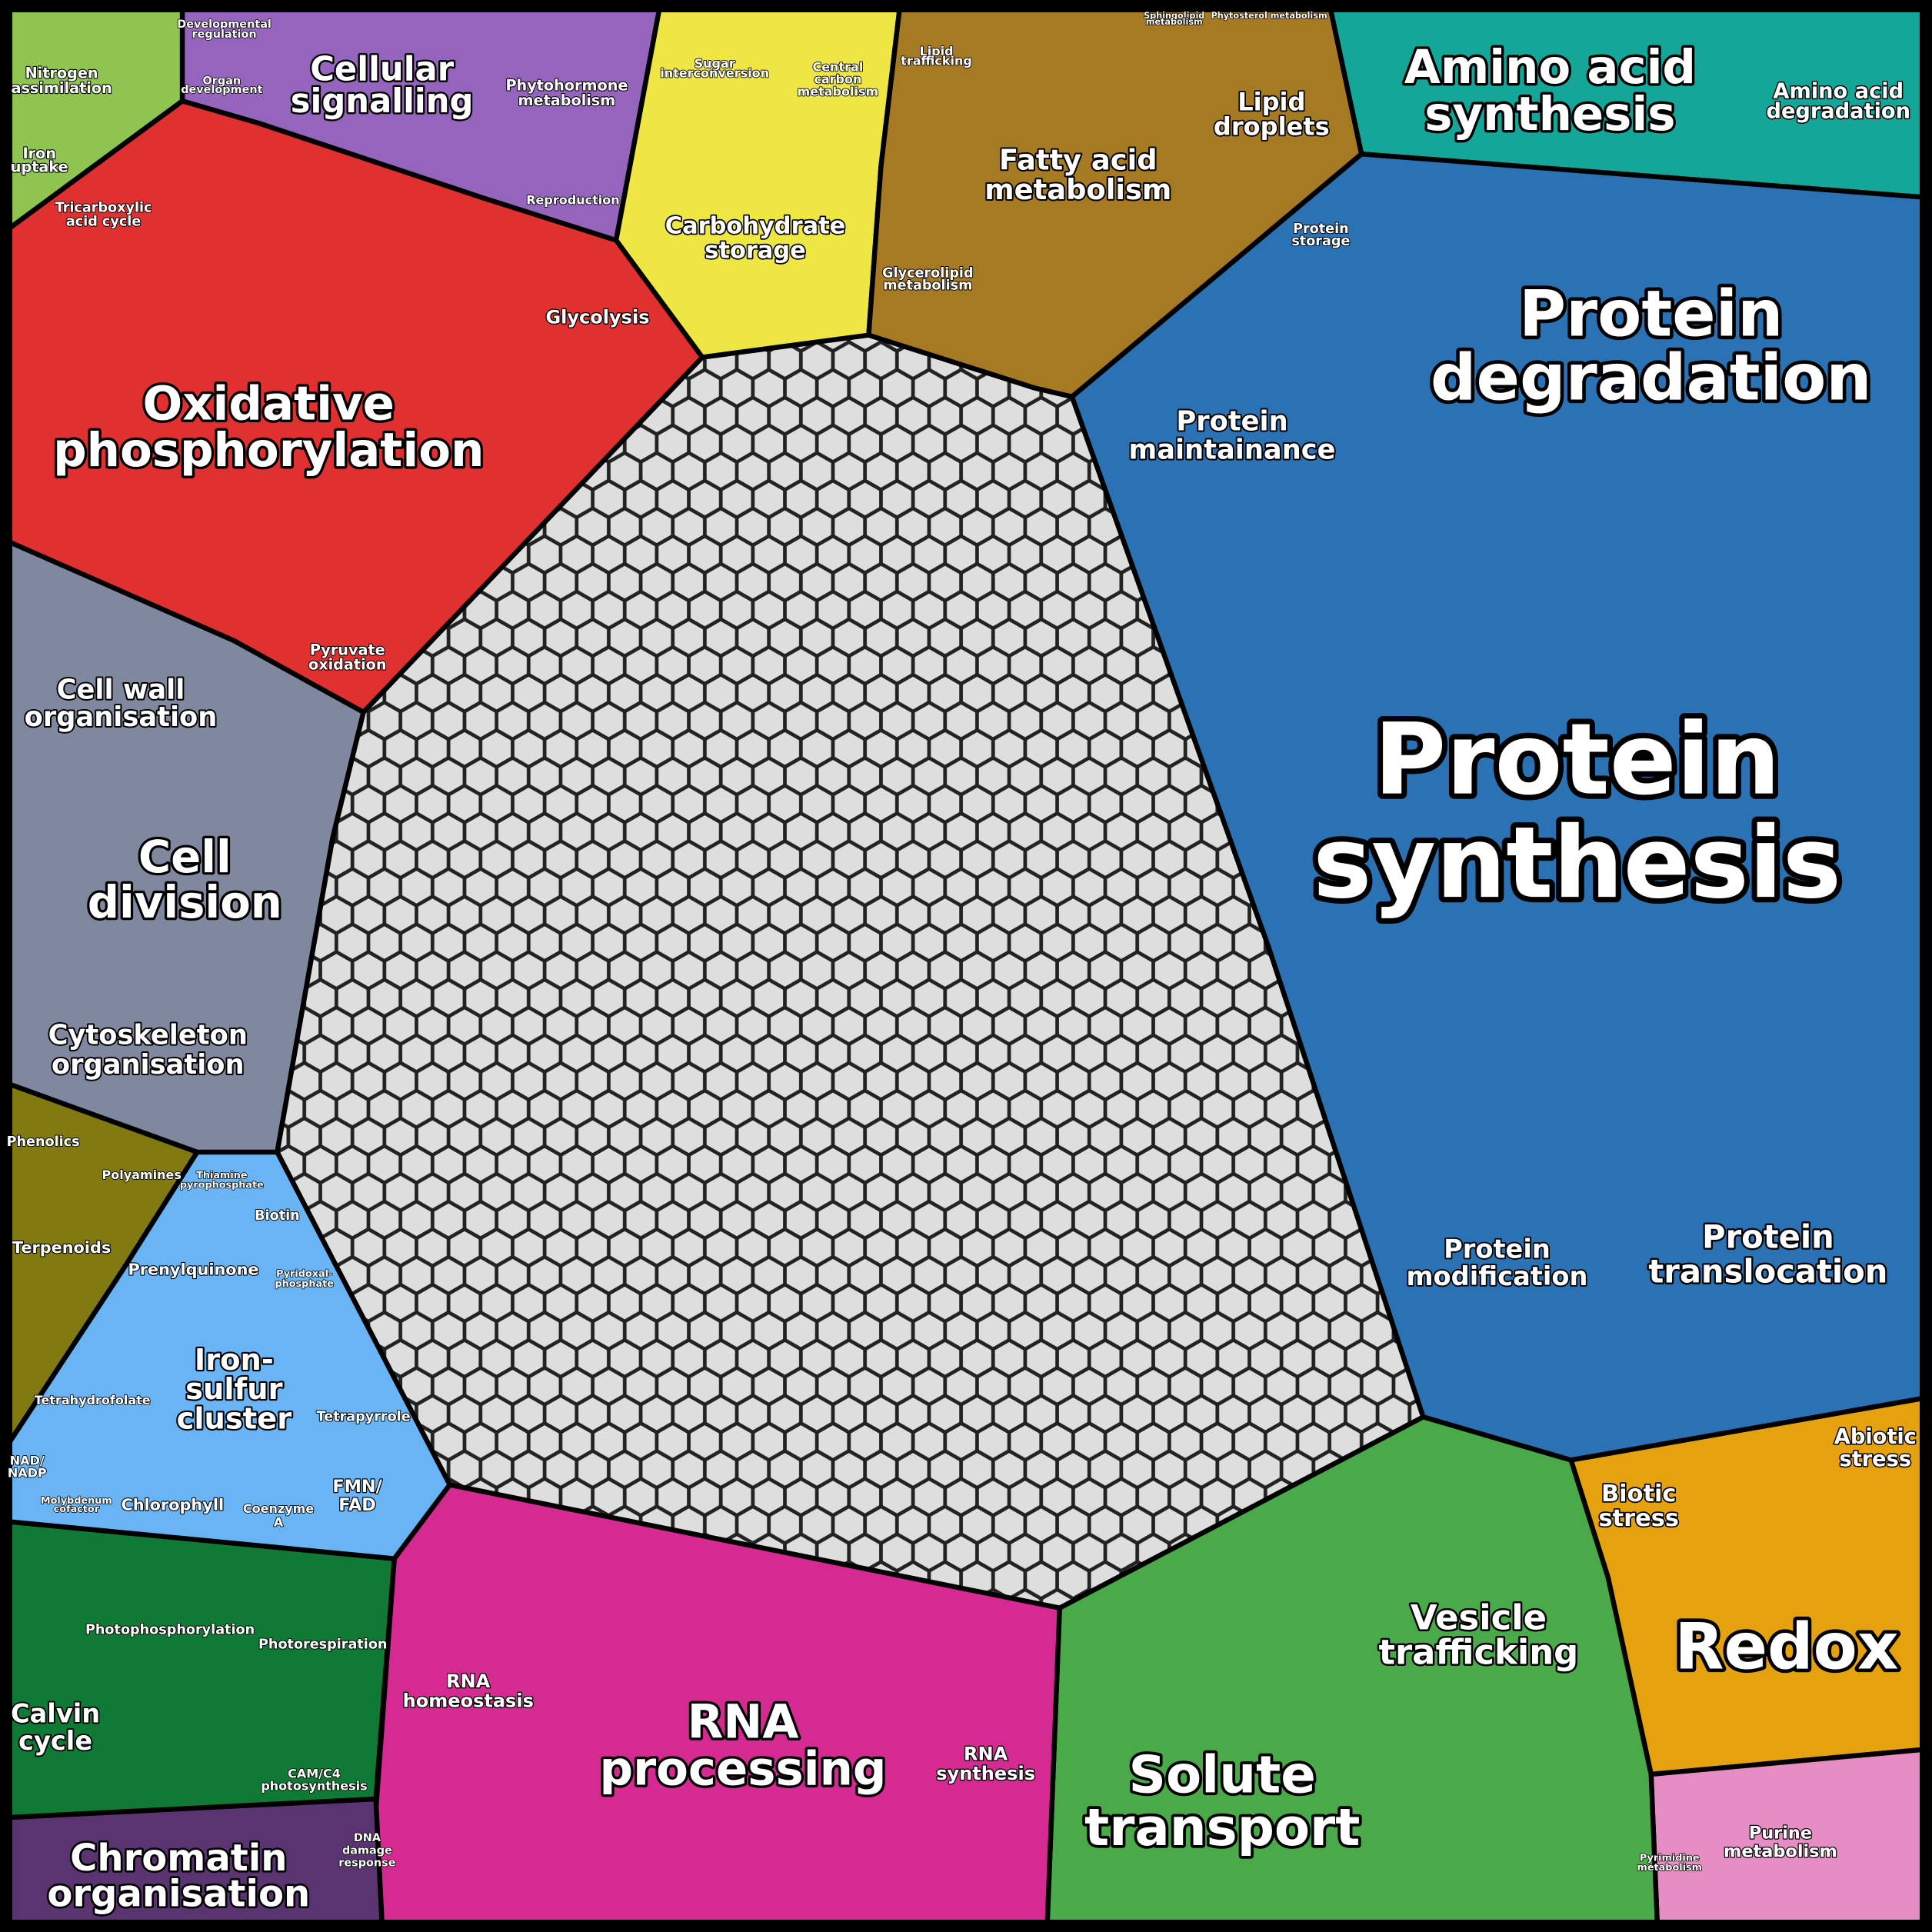 This screenshot has width=1932, height=1932. Describe the element at coordinates (1269, 16) in the screenshot. I see `region-label: Phytosterol metabolism` at that location.